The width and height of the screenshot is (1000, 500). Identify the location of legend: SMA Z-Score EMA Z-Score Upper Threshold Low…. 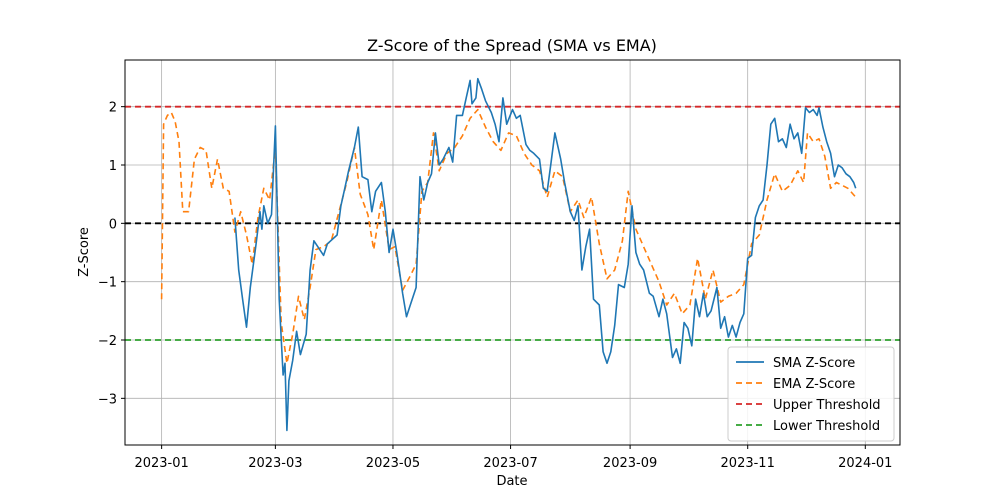
(811, 394).